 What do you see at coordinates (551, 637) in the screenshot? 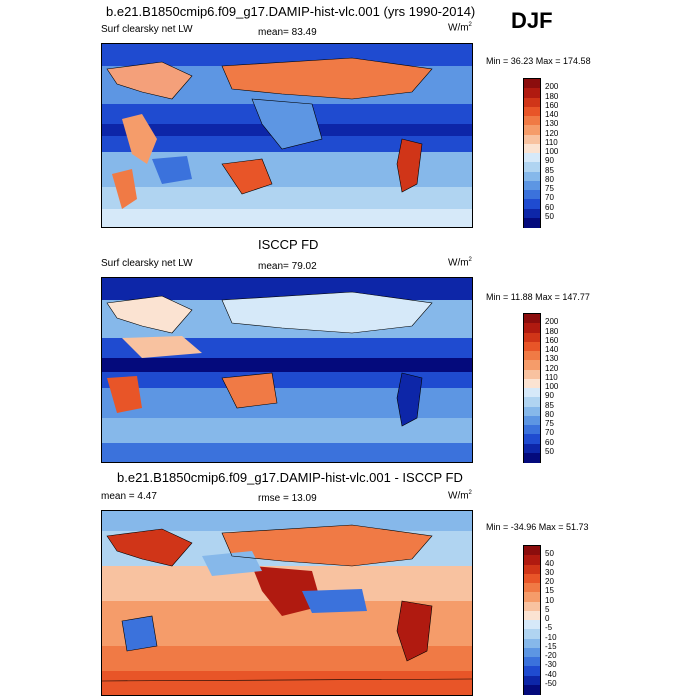
I see `colorbar-tick-label: -10` at bounding box center [551, 637].